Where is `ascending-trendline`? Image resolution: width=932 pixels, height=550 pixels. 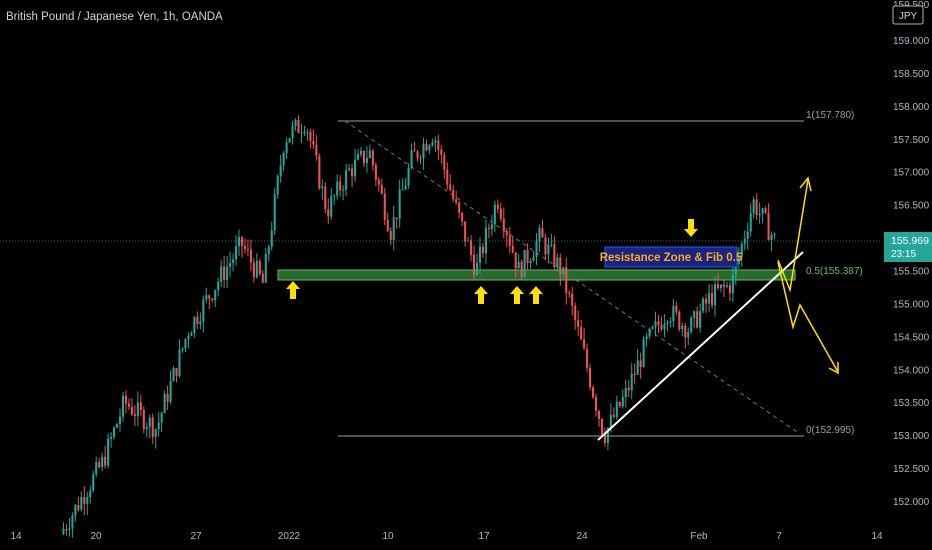
ascending-trendline is located at coordinates (700, 346).